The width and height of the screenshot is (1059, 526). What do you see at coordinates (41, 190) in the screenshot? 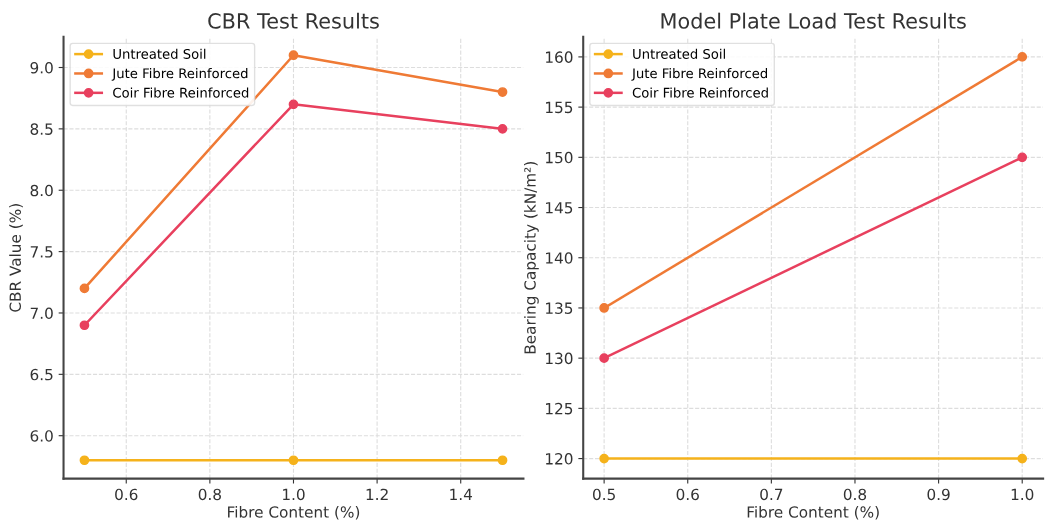
I see `y-tick-label: 8.0` at bounding box center [41, 190].